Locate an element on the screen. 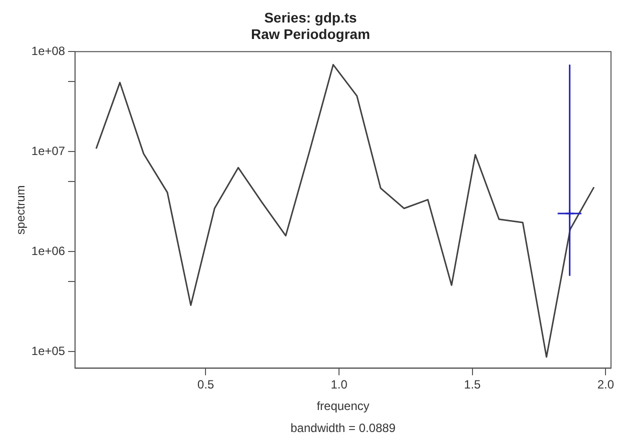 The image size is (625, 438). text: bandwidth = 0.0889 is located at coordinates (343, 428).